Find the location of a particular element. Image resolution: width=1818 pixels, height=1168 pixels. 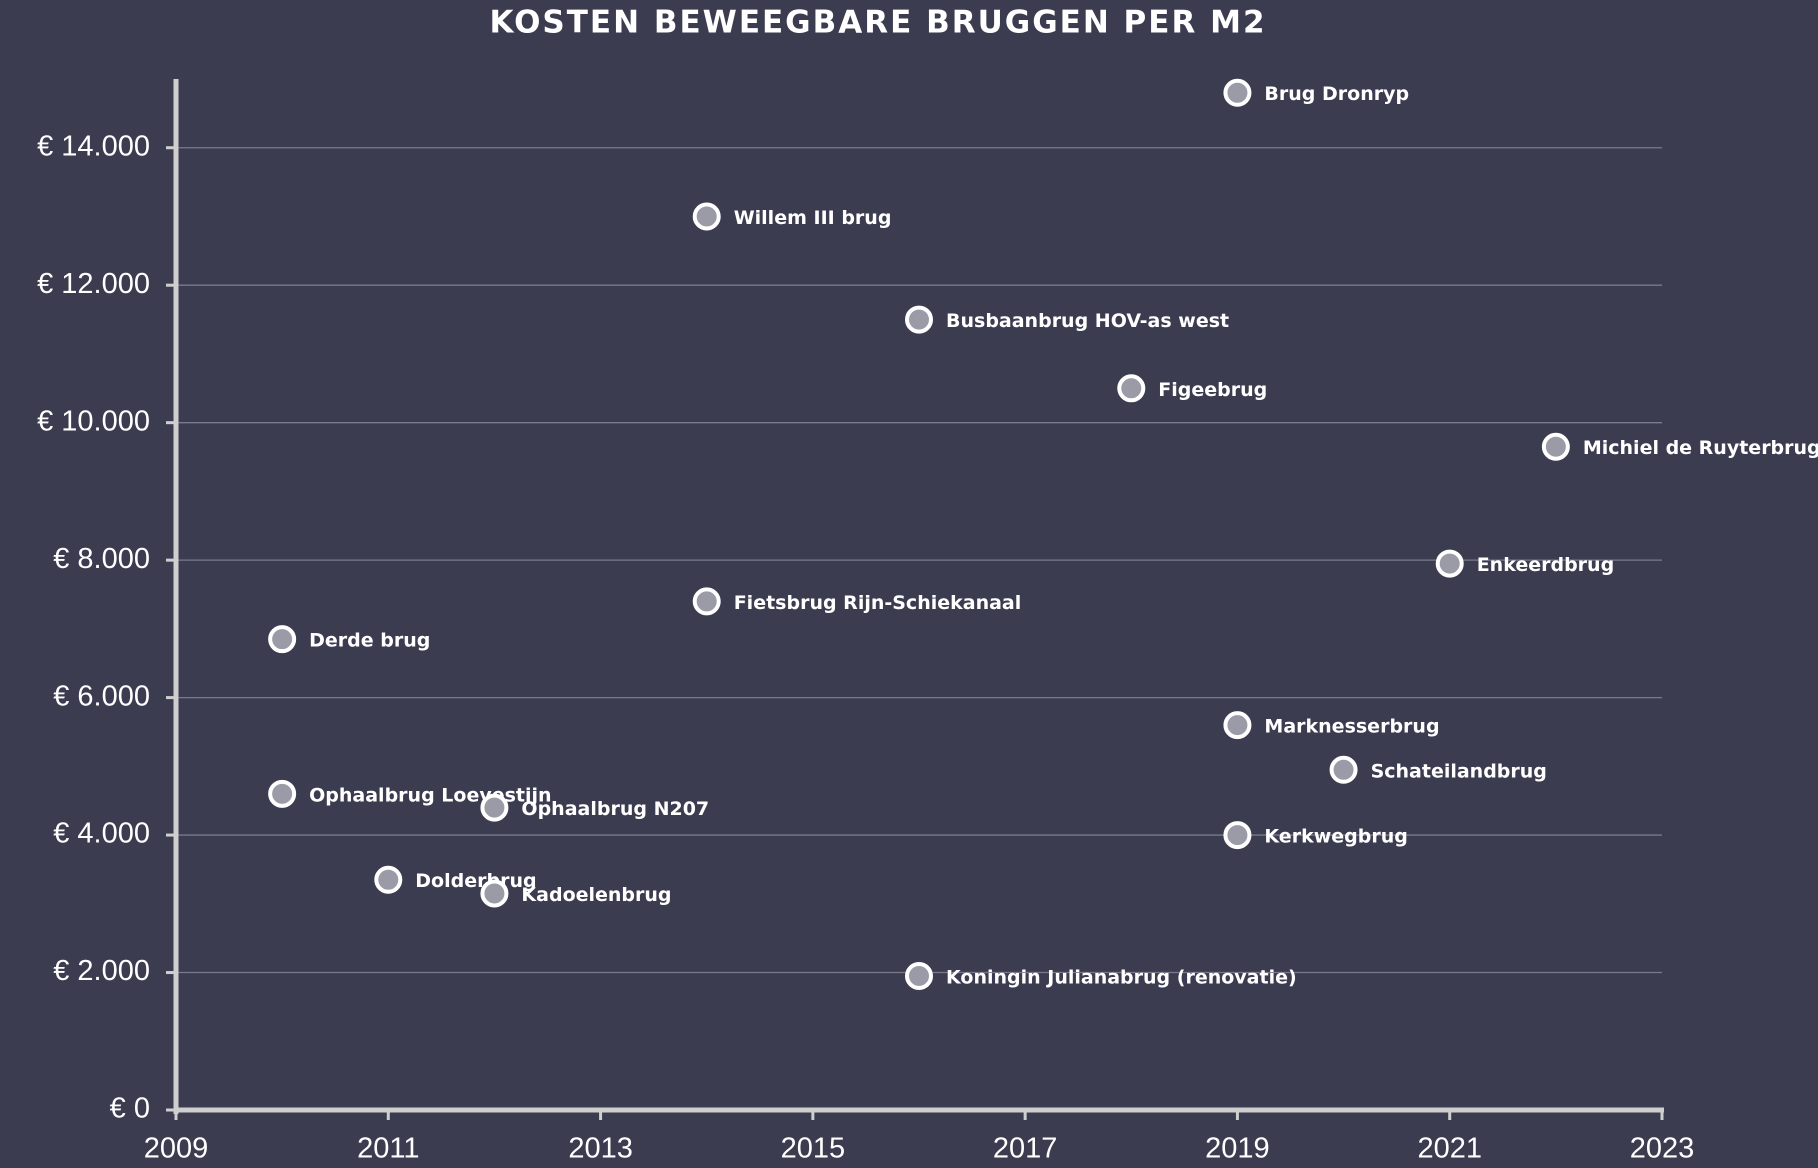

point-label: Koningin Julianabrug (renovatie) is located at coordinates (1121, 977).